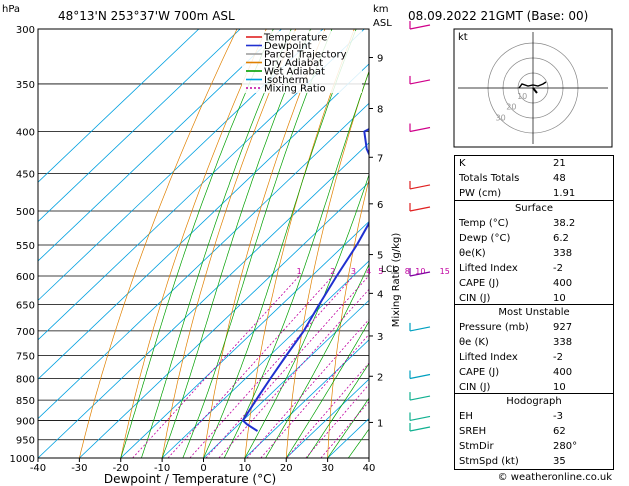 Image resolution: width=629 pixels, height=486 pixels. What do you see at coordinates (534, 193) in the screenshot?
I see `index-row: PW (cm) 1.91` at bounding box center [534, 193].